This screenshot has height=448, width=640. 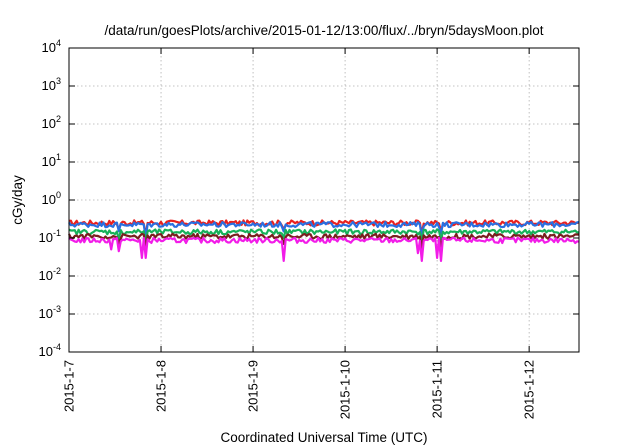 I want to click on y-tick-label: 10⁰, so click(x=51, y=198).